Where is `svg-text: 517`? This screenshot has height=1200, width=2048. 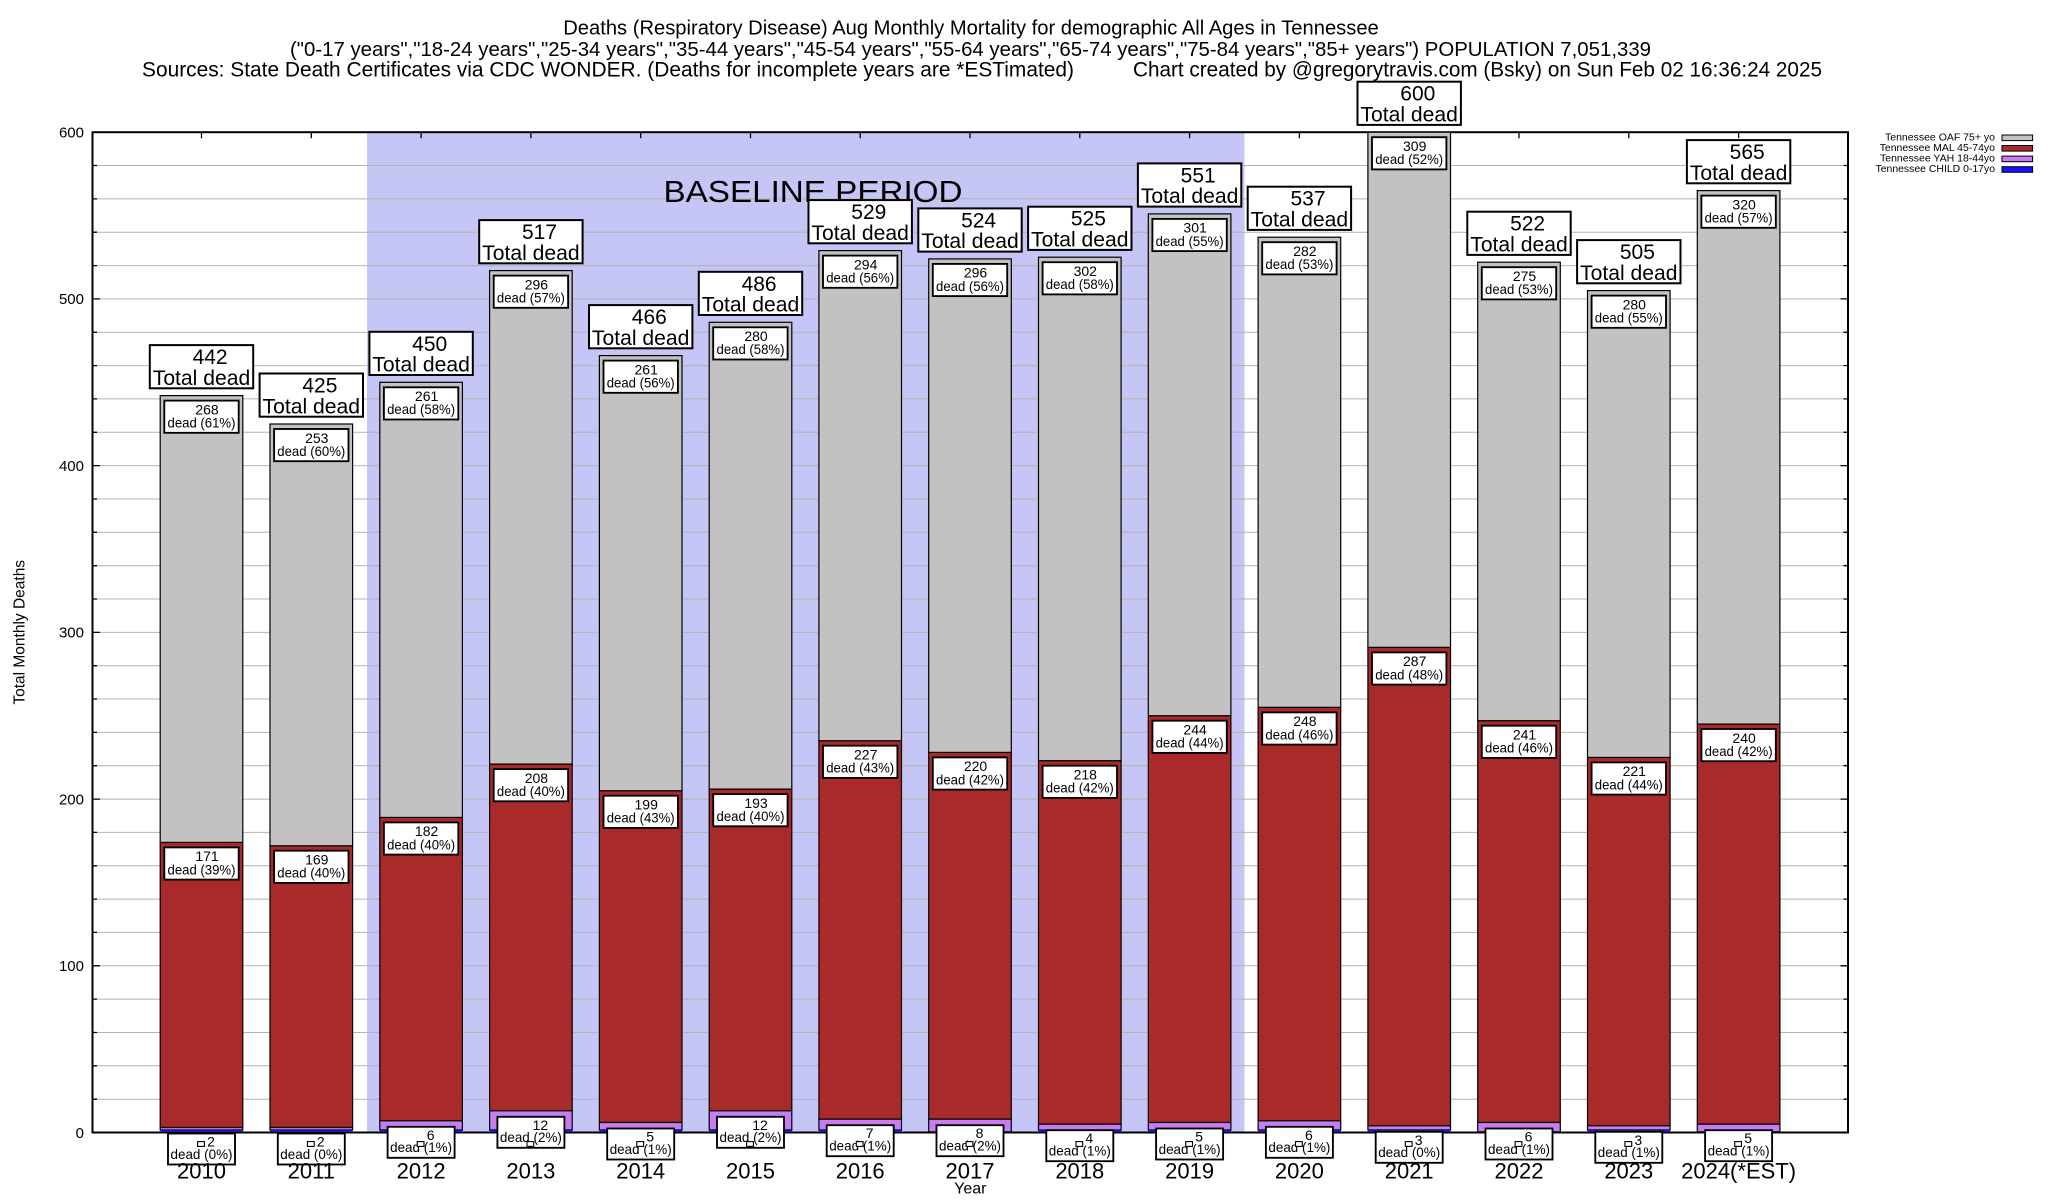 svg-text: 517 is located at coordinates (539, 232).